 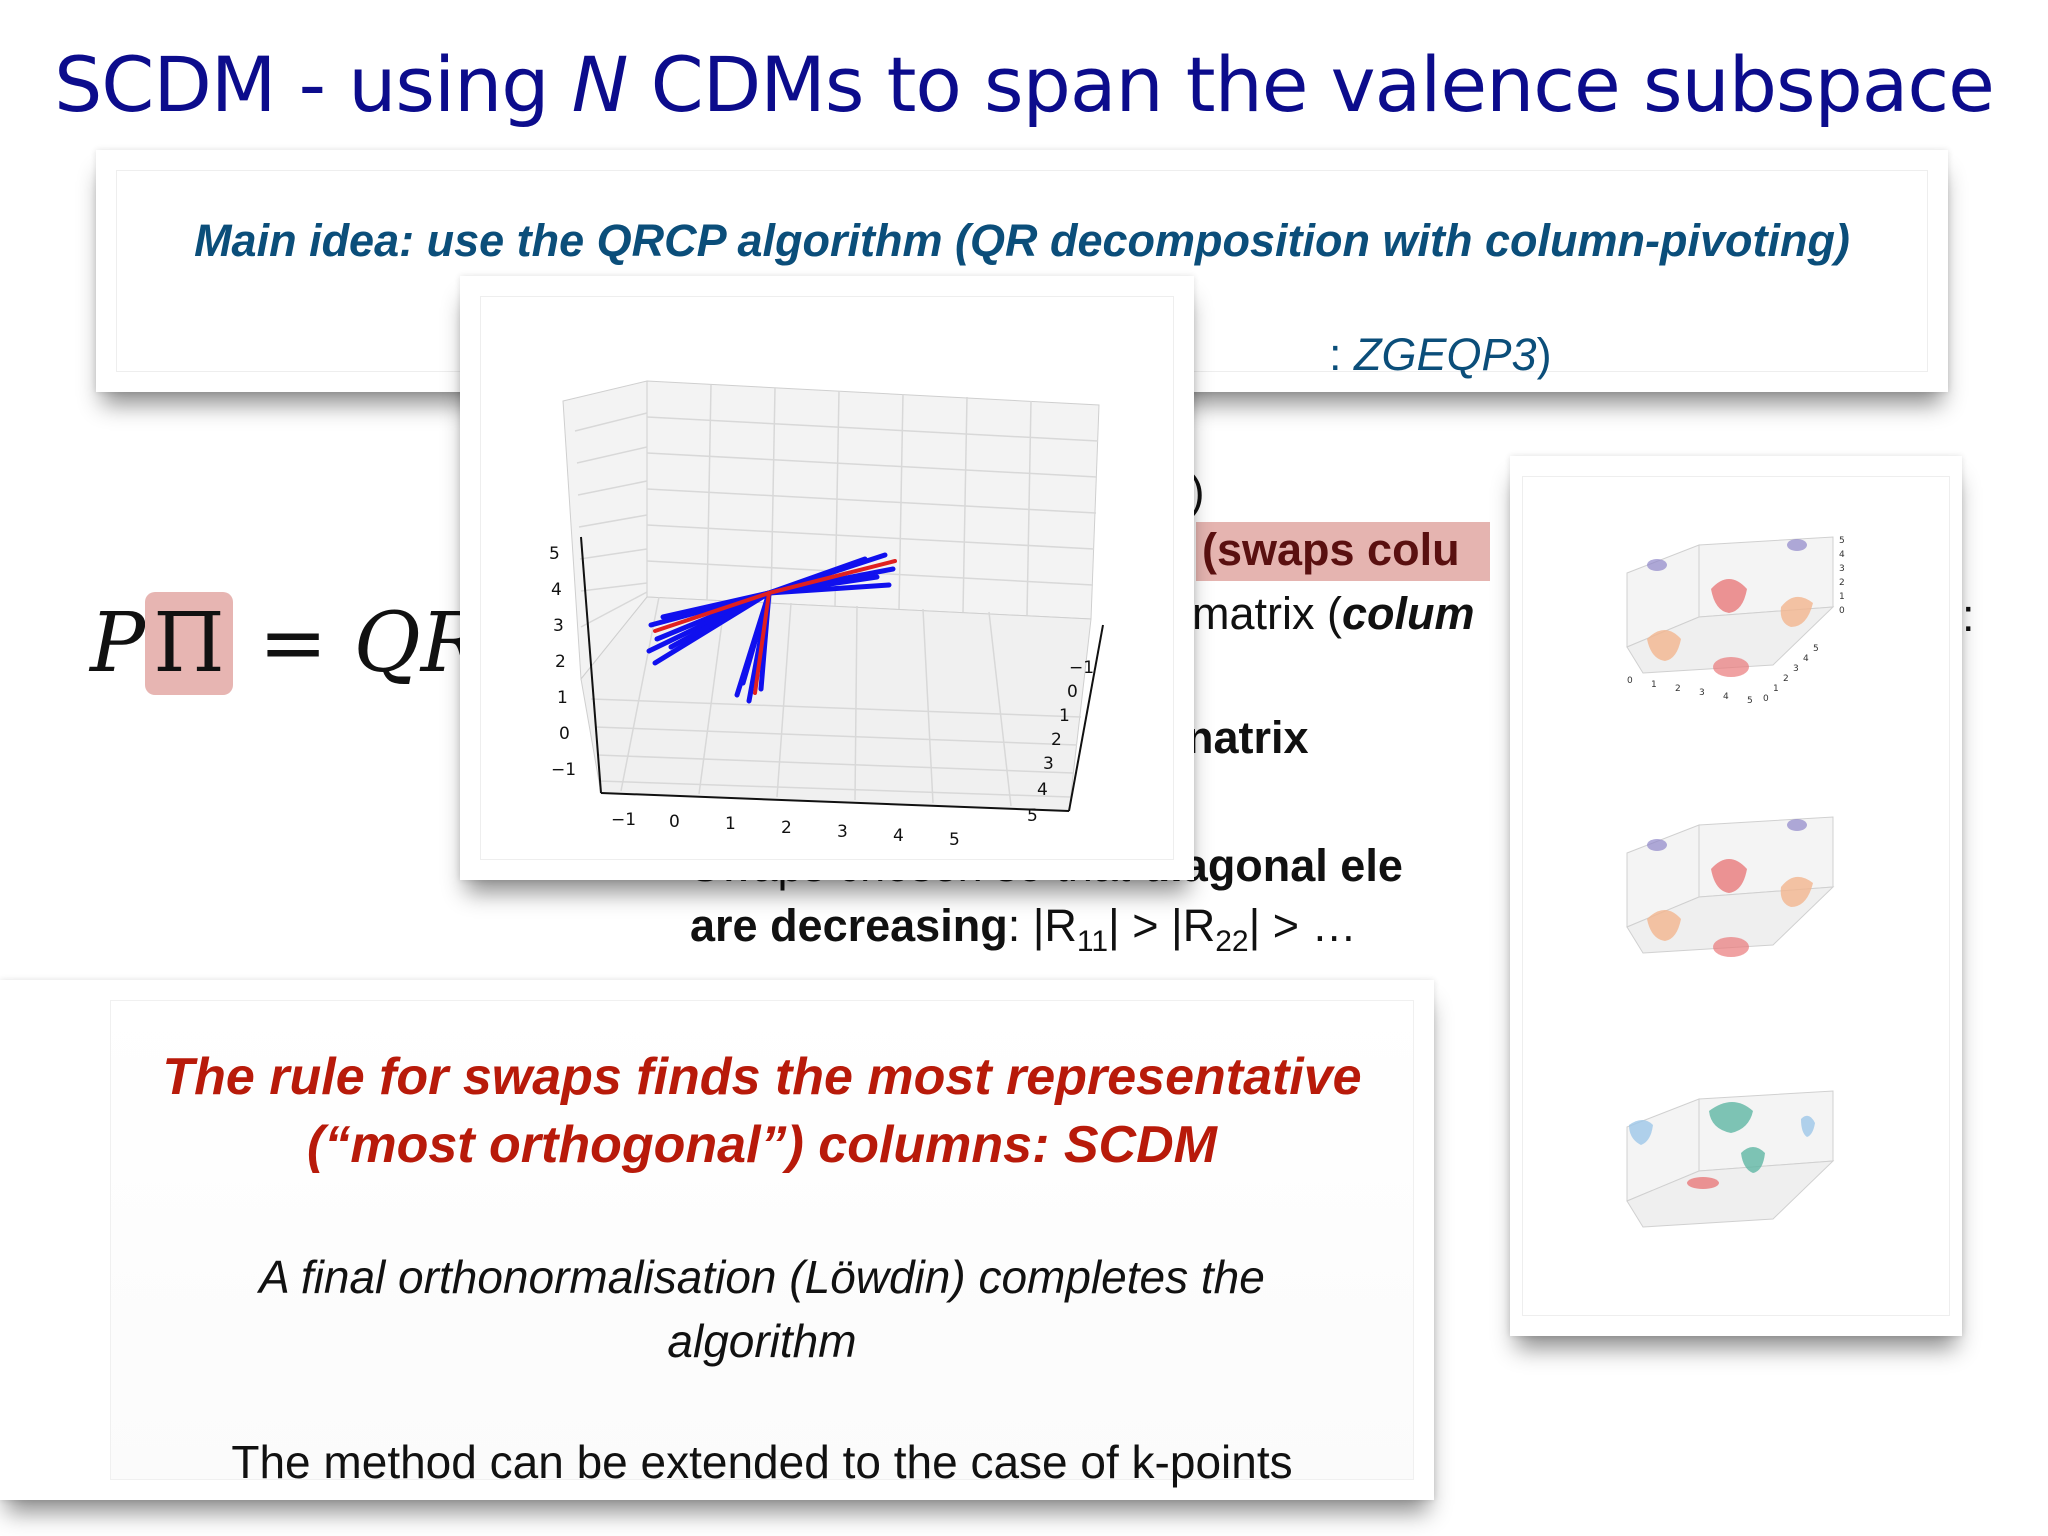 I want to click on z-tick: −1, so click(x=563, y=770).